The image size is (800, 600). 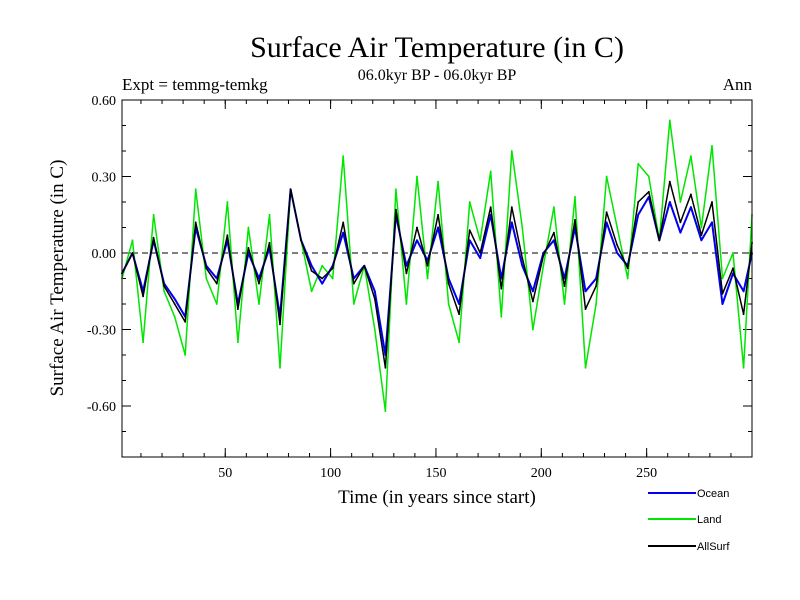 What do you see at coordinates (225, 473) in the screenshot?
I see `x-tick-label: 50` at bounding box center [225, 473].